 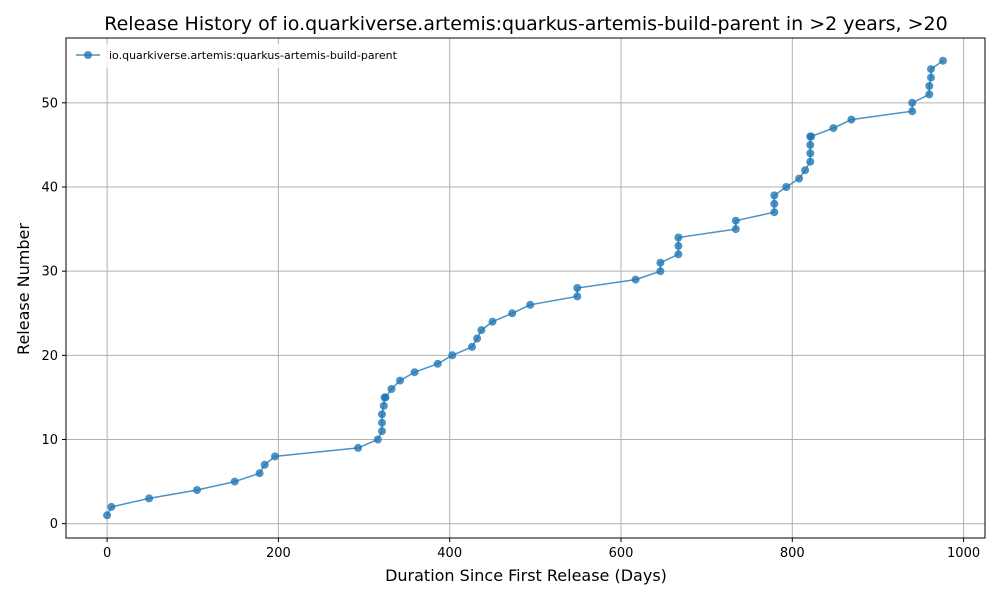 I want to click on x-tick-label: 400, so click(x=449, y=553).